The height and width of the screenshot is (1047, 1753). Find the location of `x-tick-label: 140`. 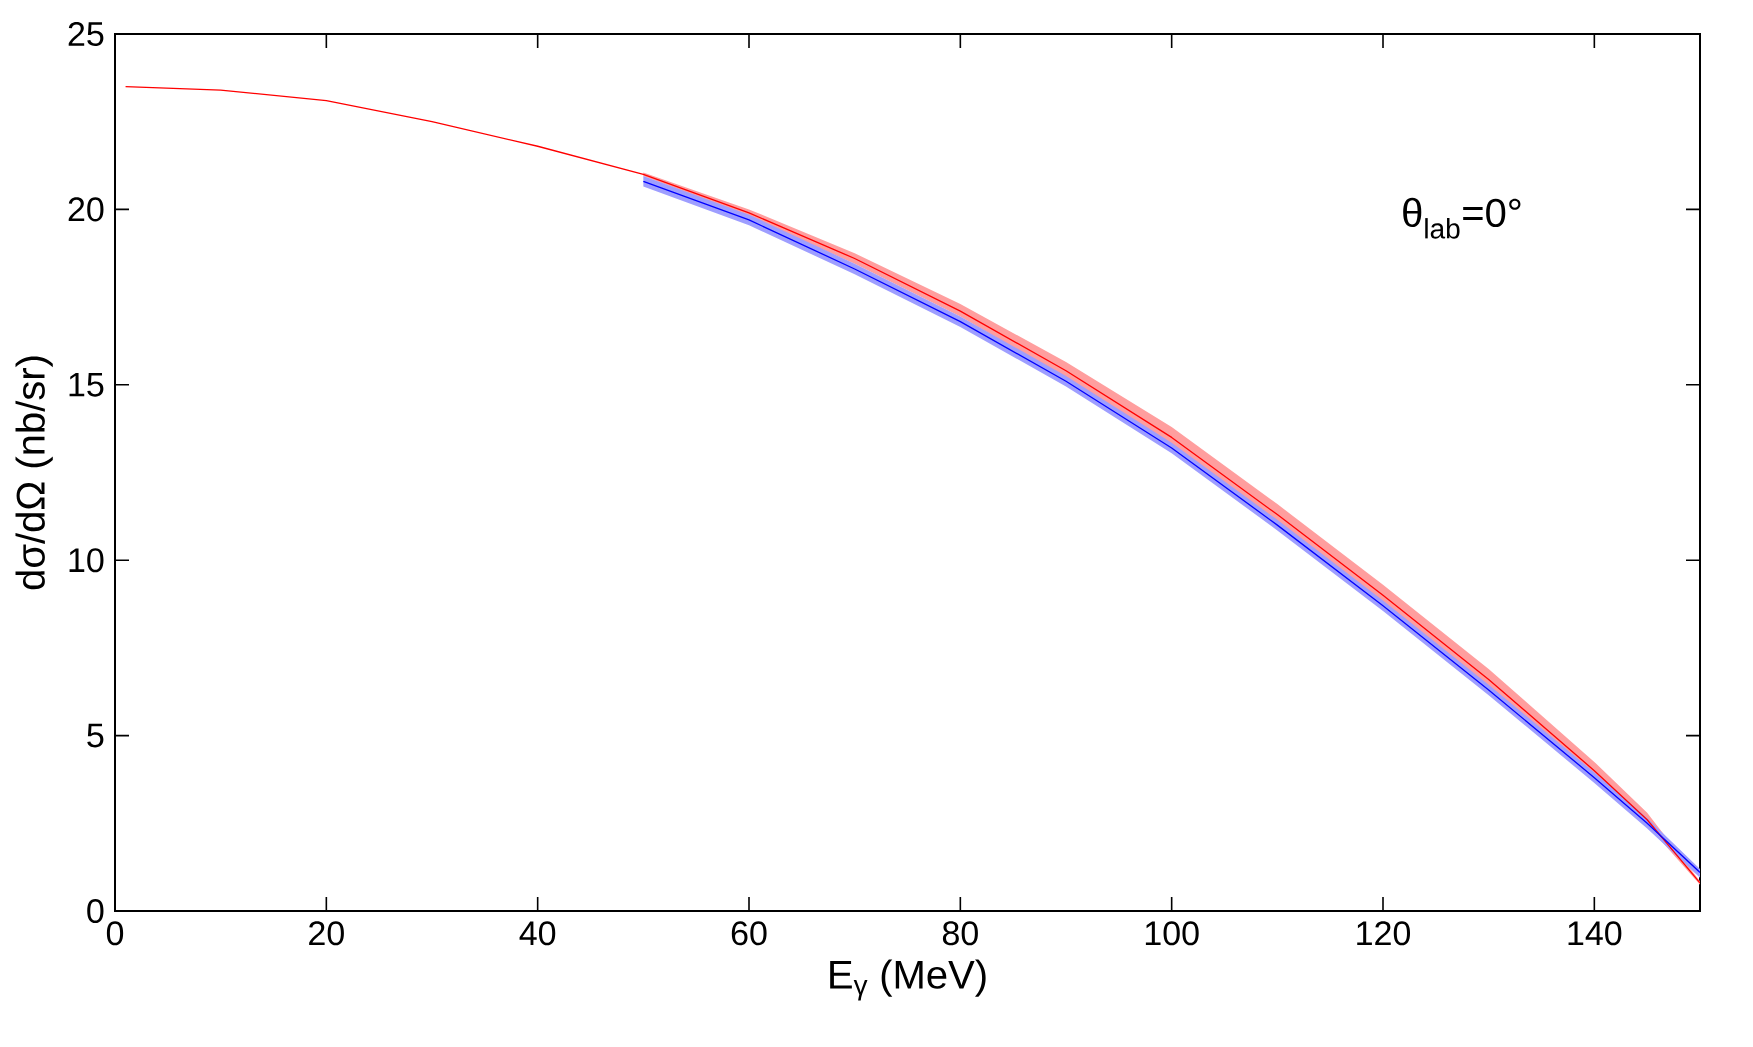

x-tick-label: 140 is located at coordinates (1595, 933).